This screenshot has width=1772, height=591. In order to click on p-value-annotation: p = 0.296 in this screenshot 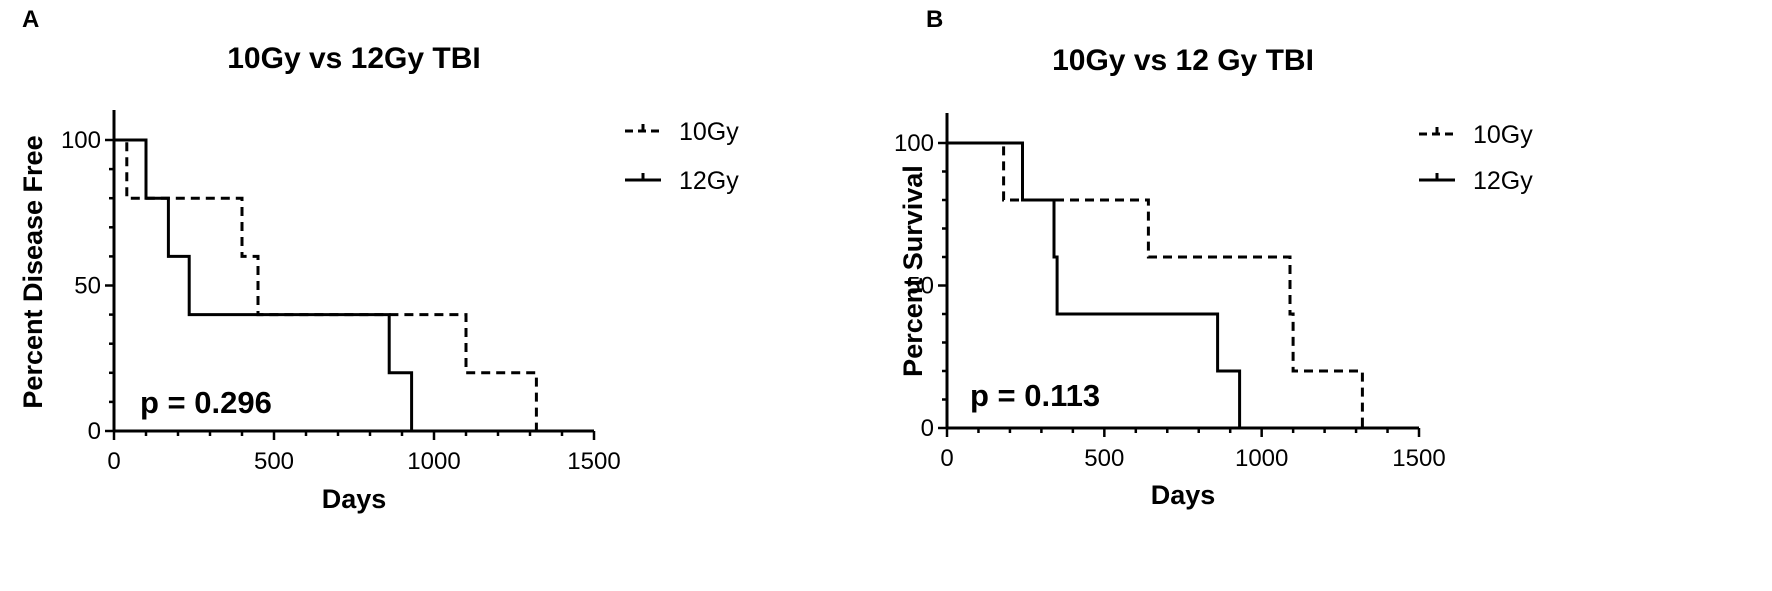, I will do `click(206, 402)`.